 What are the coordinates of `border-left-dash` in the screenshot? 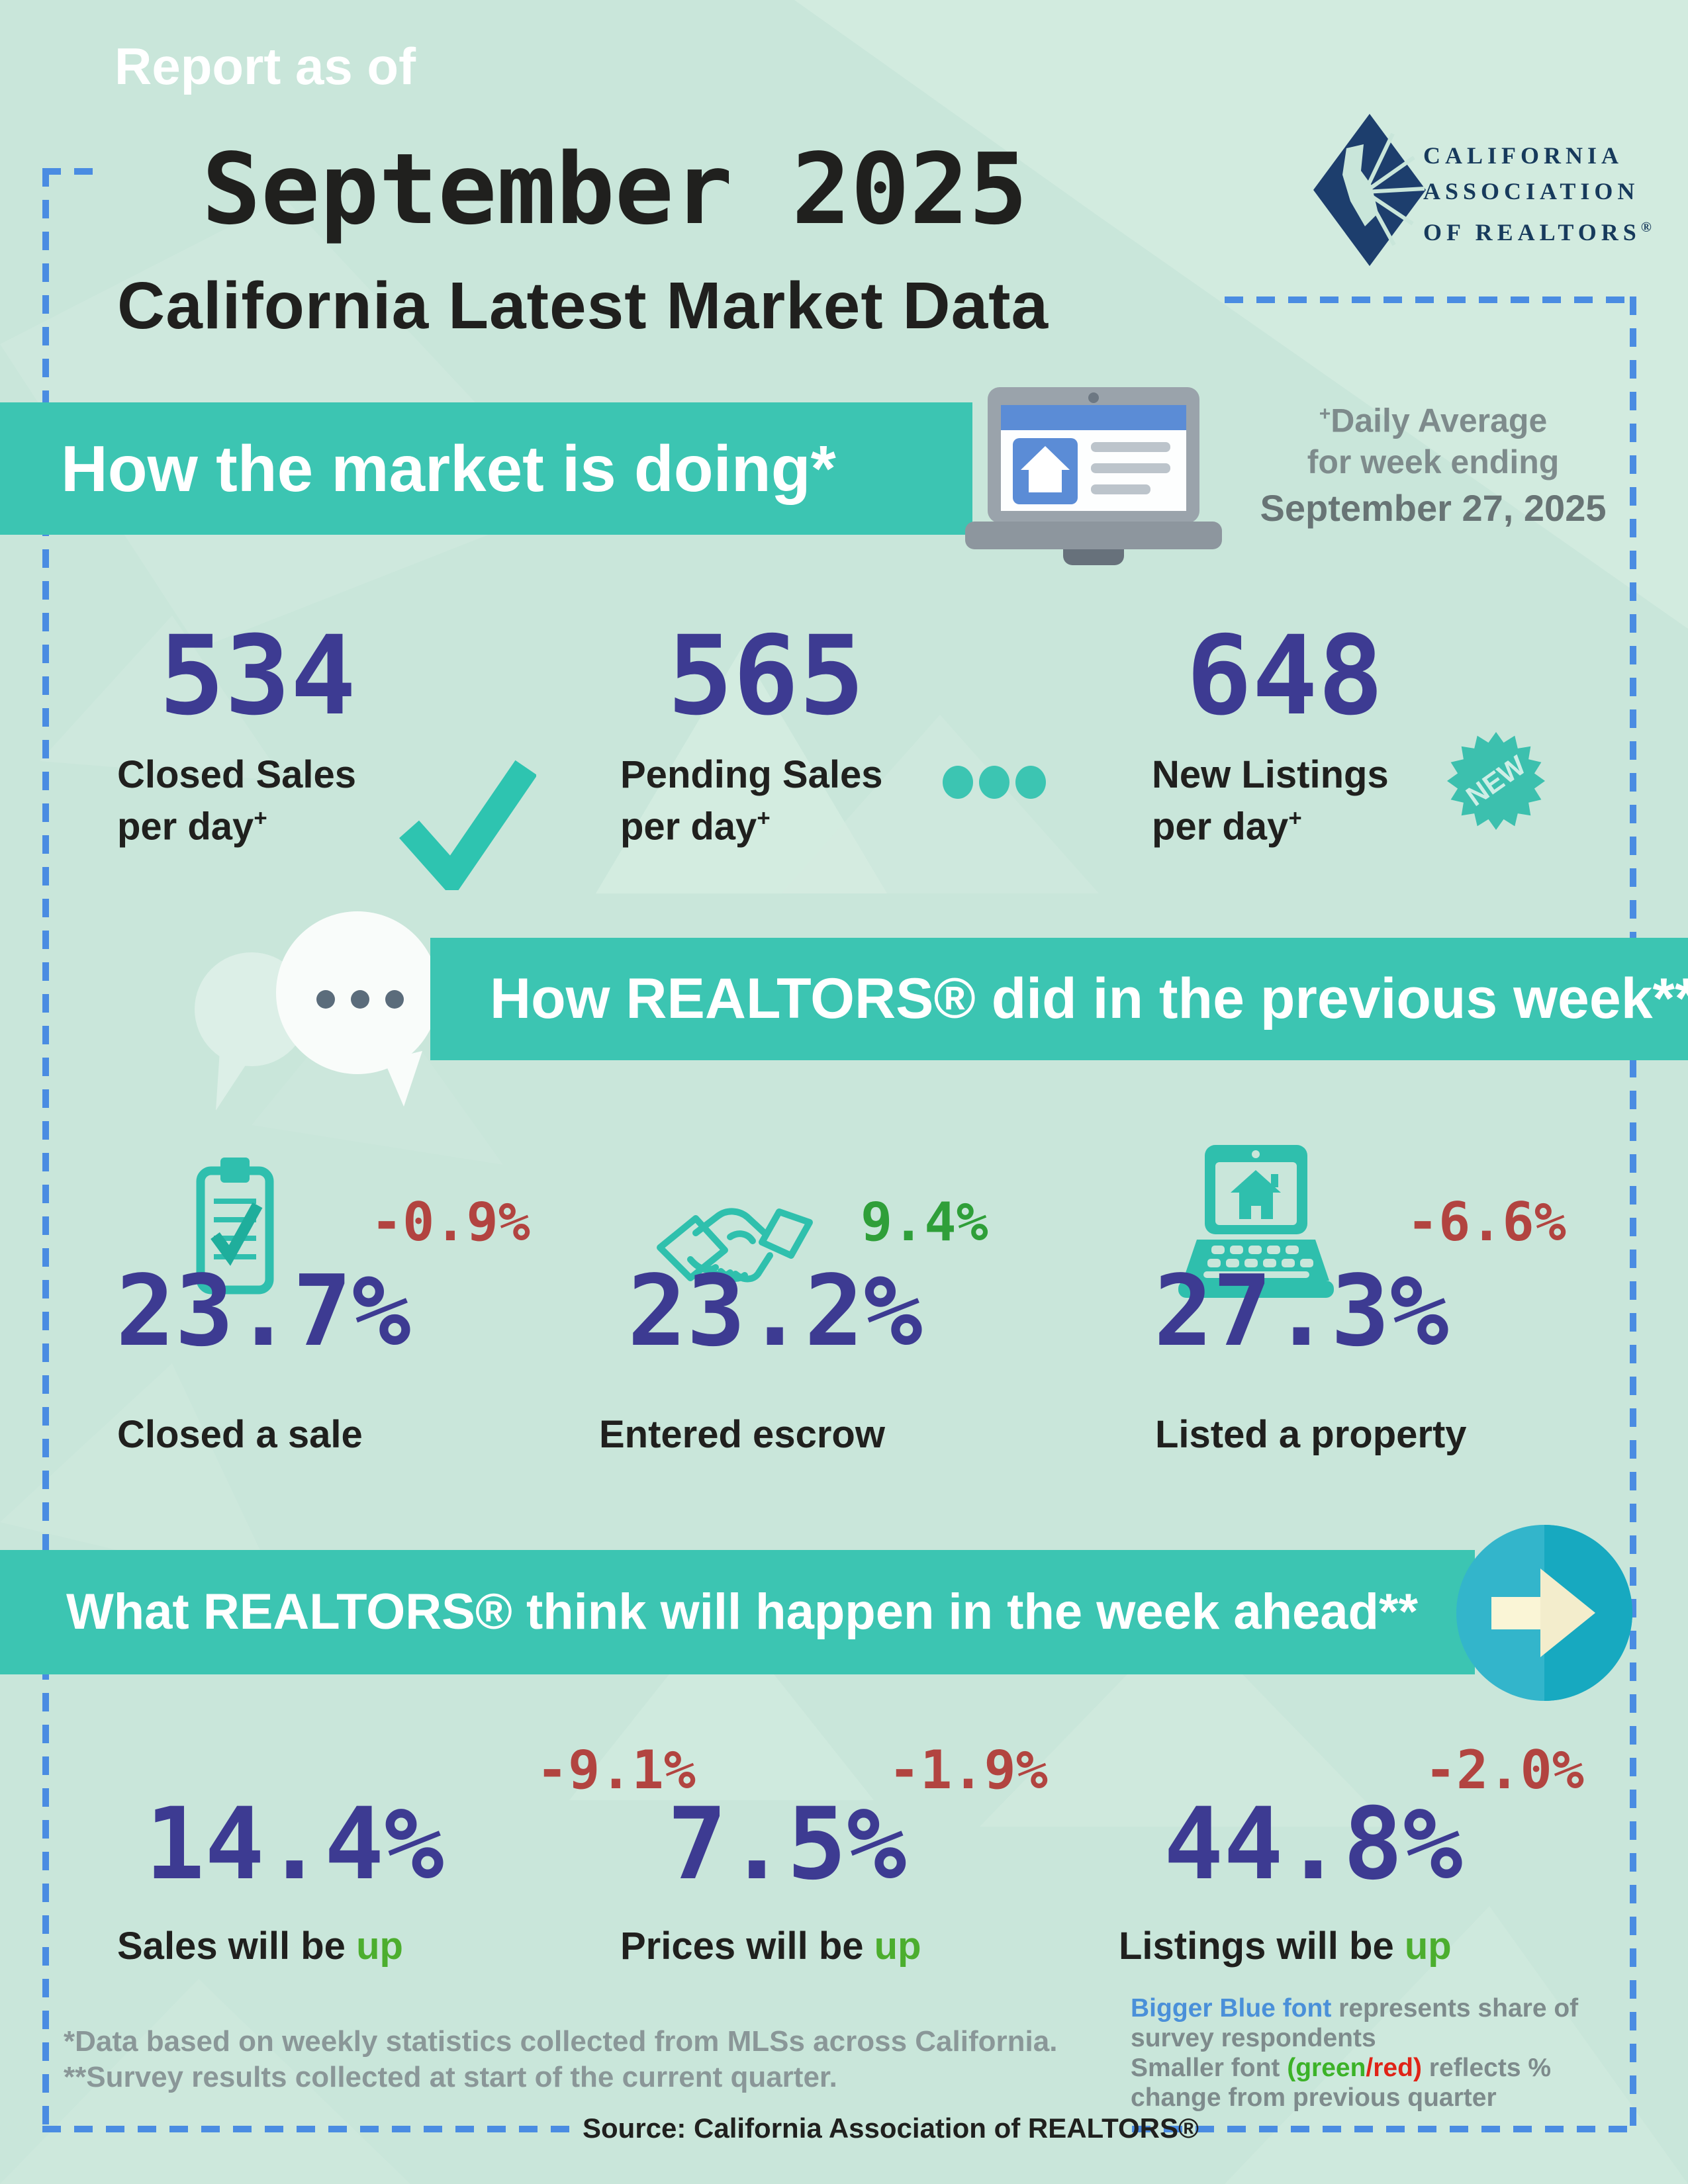 It's located at (45, 1150).